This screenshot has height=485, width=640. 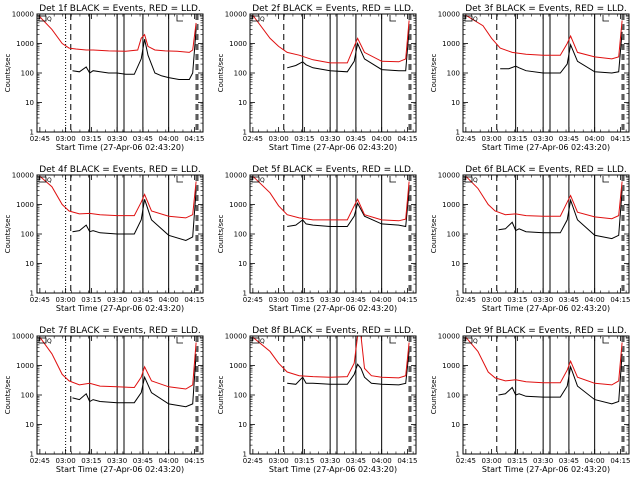 What do you see at coordinates (120, 170) in the screenshot?
I see `chart-title: Det 4f BLACK = Events, RED = LLD.` at bounding box center [120, 170].